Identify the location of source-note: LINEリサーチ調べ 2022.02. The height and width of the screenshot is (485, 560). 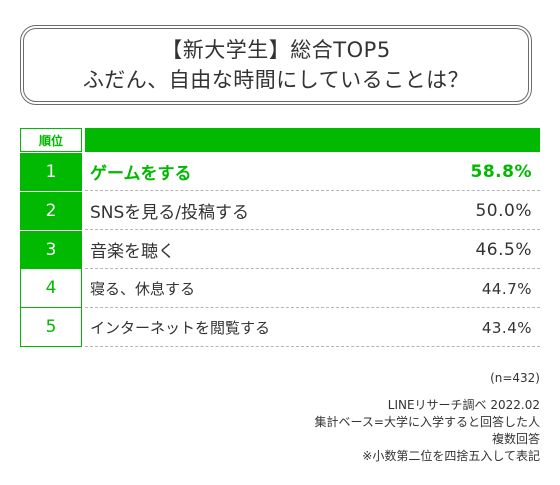
(463, 405).